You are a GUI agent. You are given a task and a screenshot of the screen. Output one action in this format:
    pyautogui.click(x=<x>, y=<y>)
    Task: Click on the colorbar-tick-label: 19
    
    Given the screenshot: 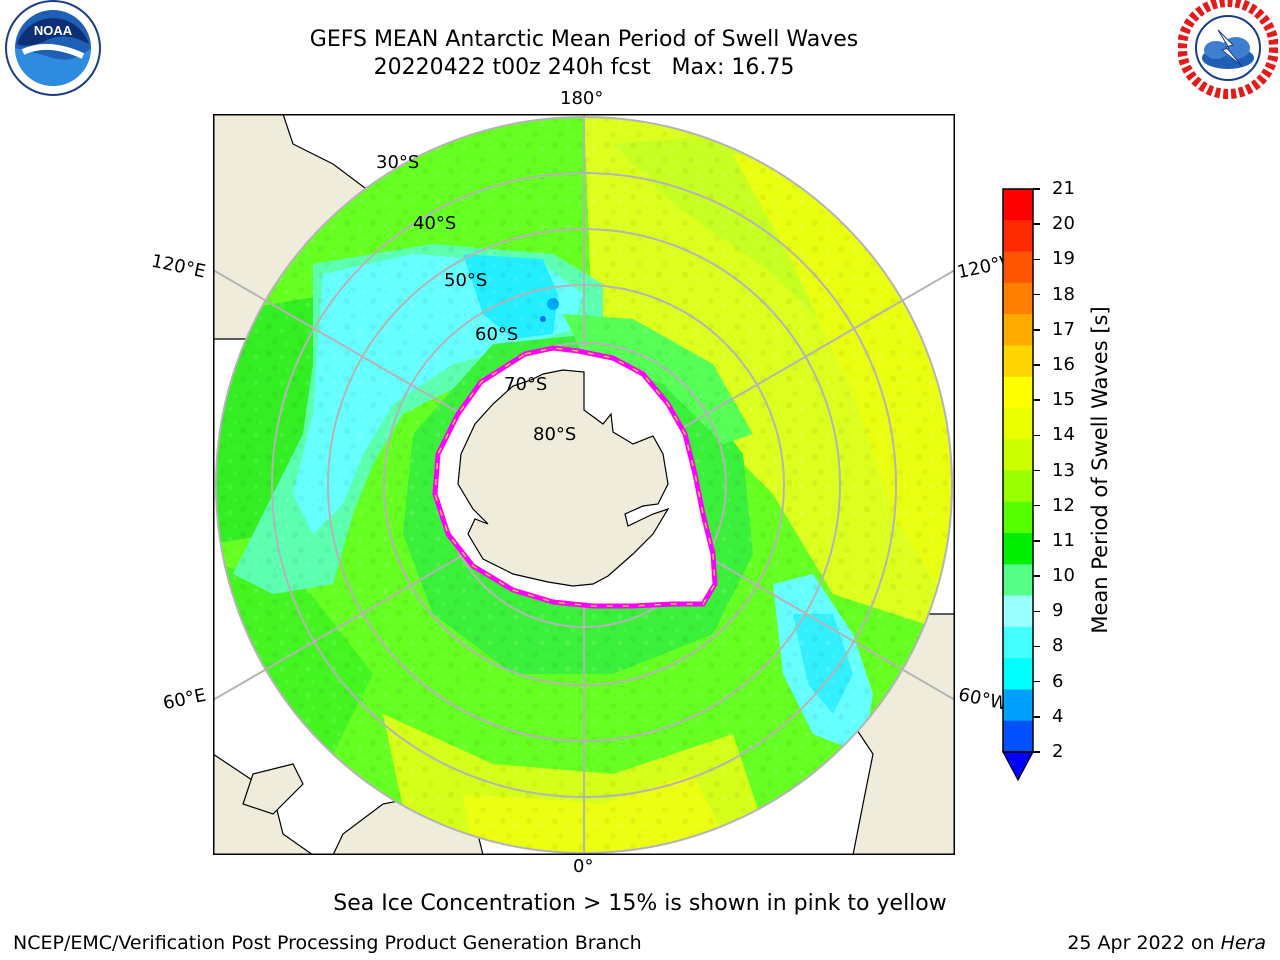 What is the action you would take?
    pyautogui.click(x=1063, y=259)
    